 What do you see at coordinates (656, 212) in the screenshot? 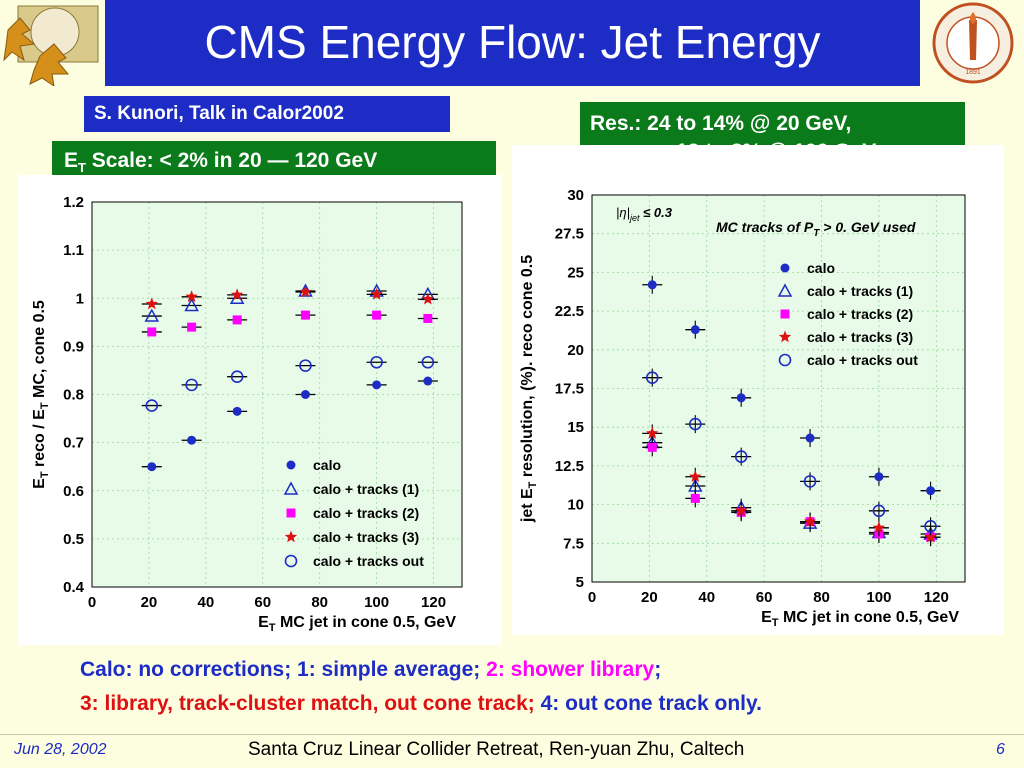
I see `eta-annotation-rest: ≤ 0.3` at bounding box center [656, 212].